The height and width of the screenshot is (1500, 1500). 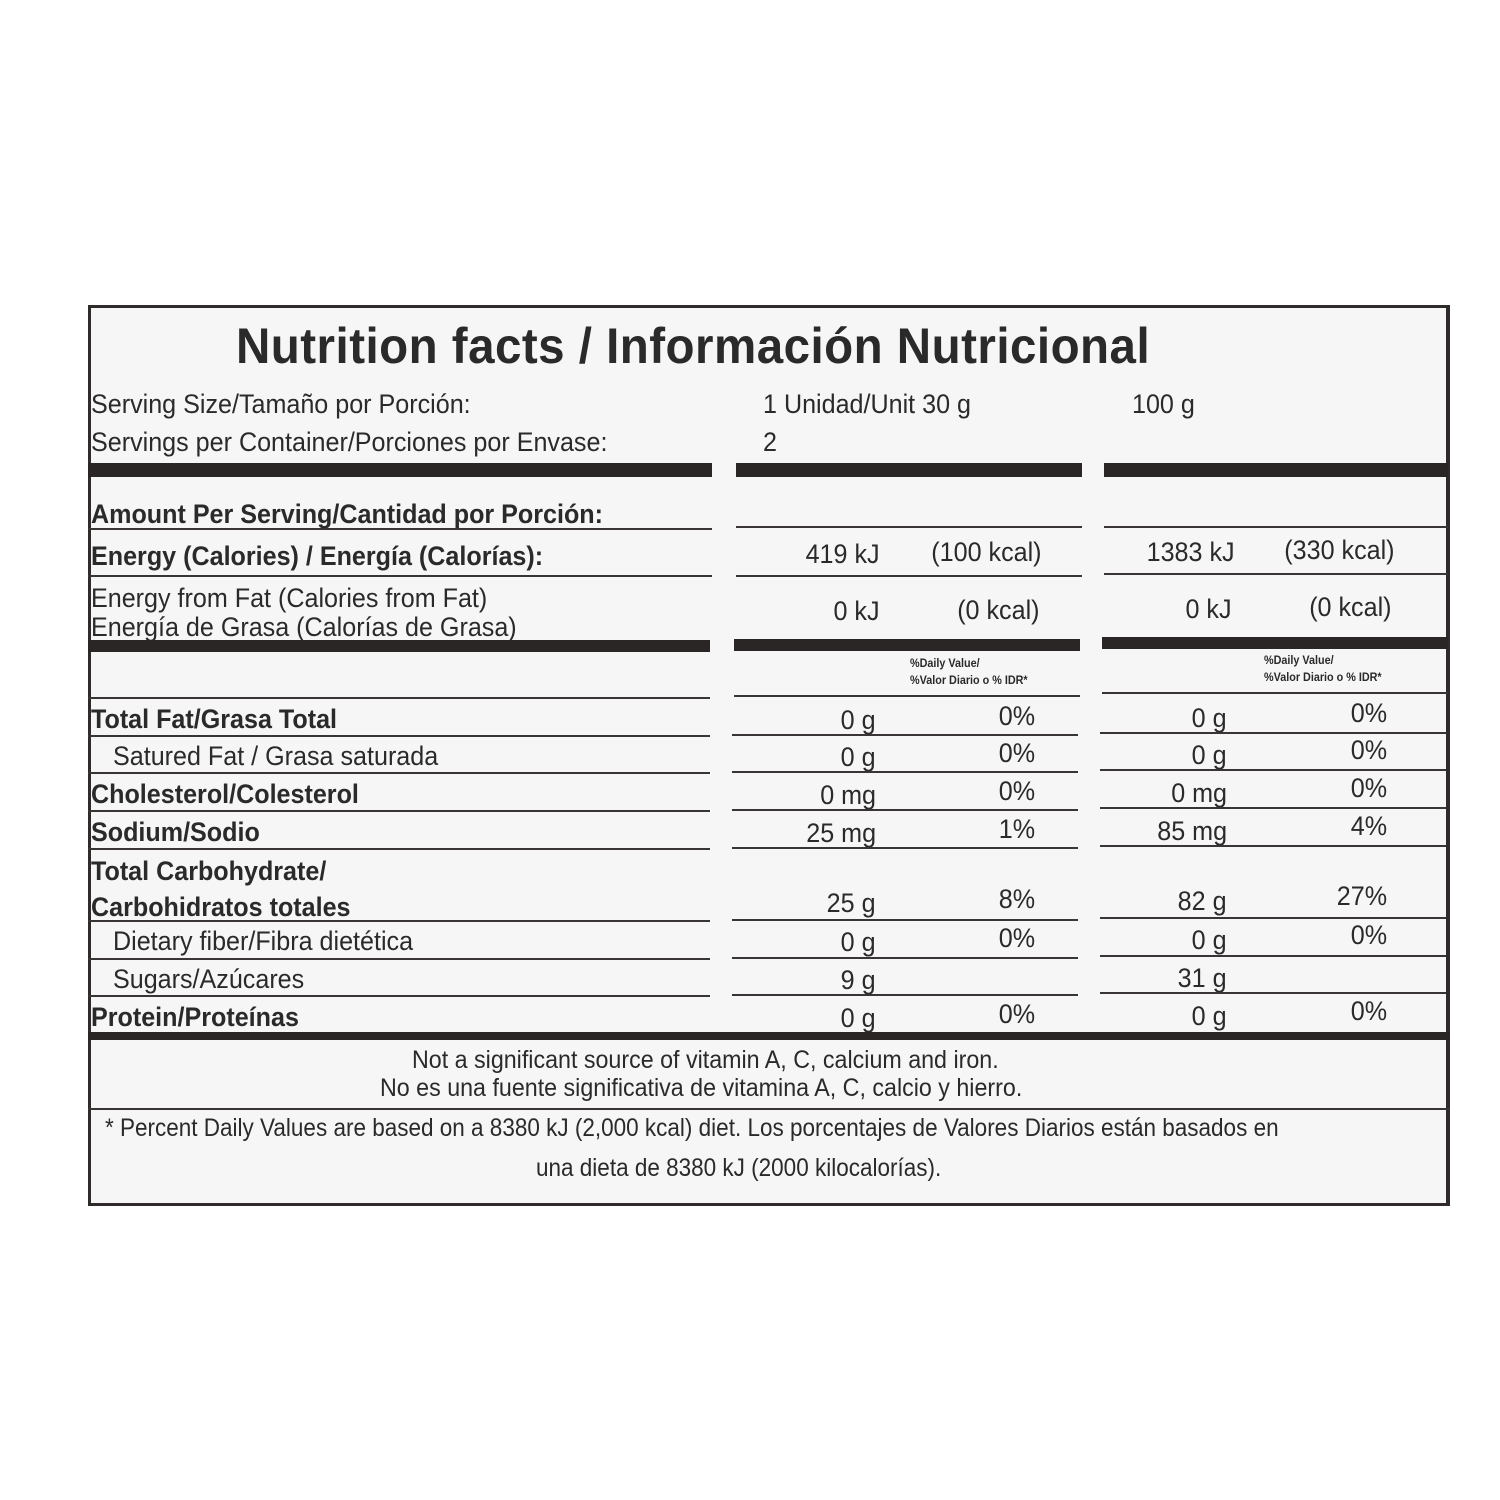 What do you see at coordinates (1323, 677) in the screenshot?
I see `dv-header-100g-line2: %Valor Diario o % IDR*` at bounding box center [1323, 677].